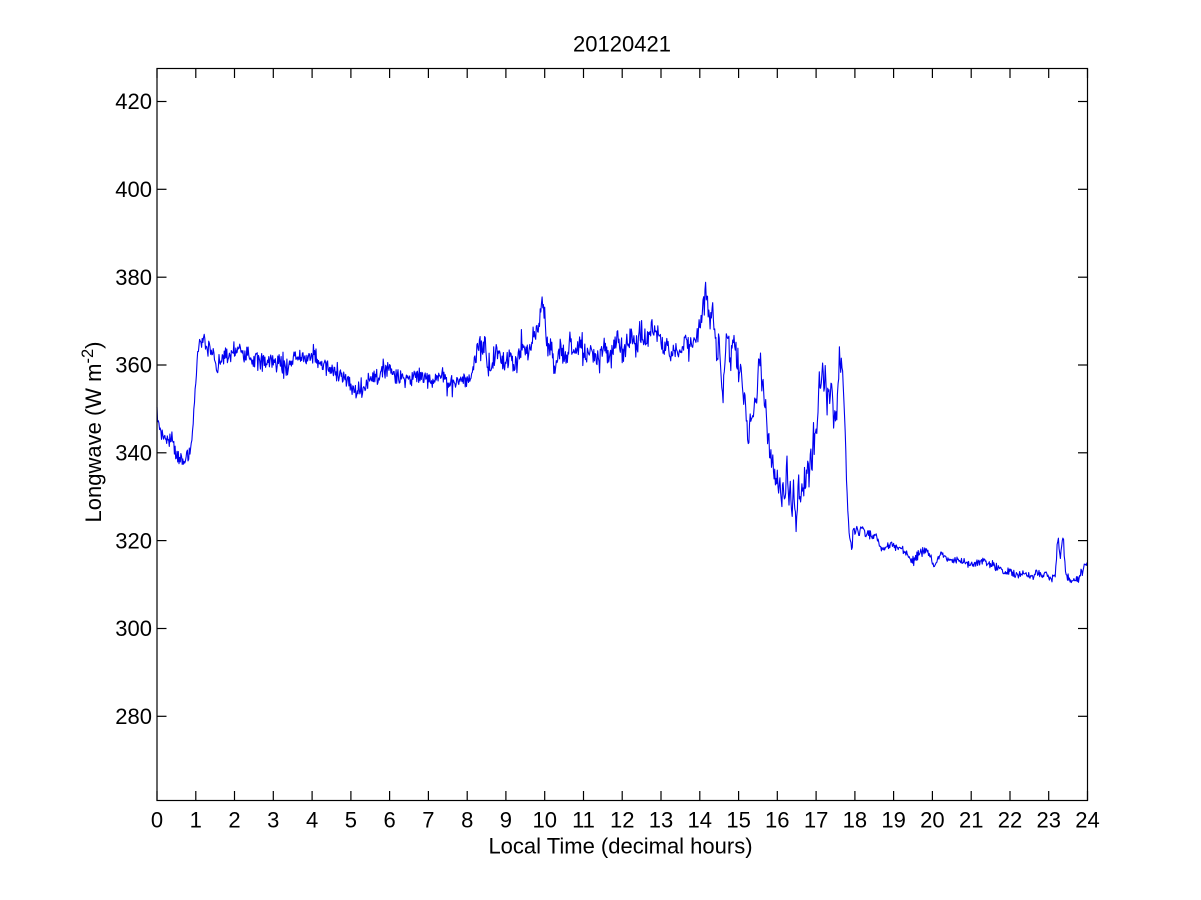 The height and width of the screenshot is (900, 1201). What do you see at coordinates (544, 820) in the screenshot?
I see `svg-text: 10` at bounding box center [544, 820].